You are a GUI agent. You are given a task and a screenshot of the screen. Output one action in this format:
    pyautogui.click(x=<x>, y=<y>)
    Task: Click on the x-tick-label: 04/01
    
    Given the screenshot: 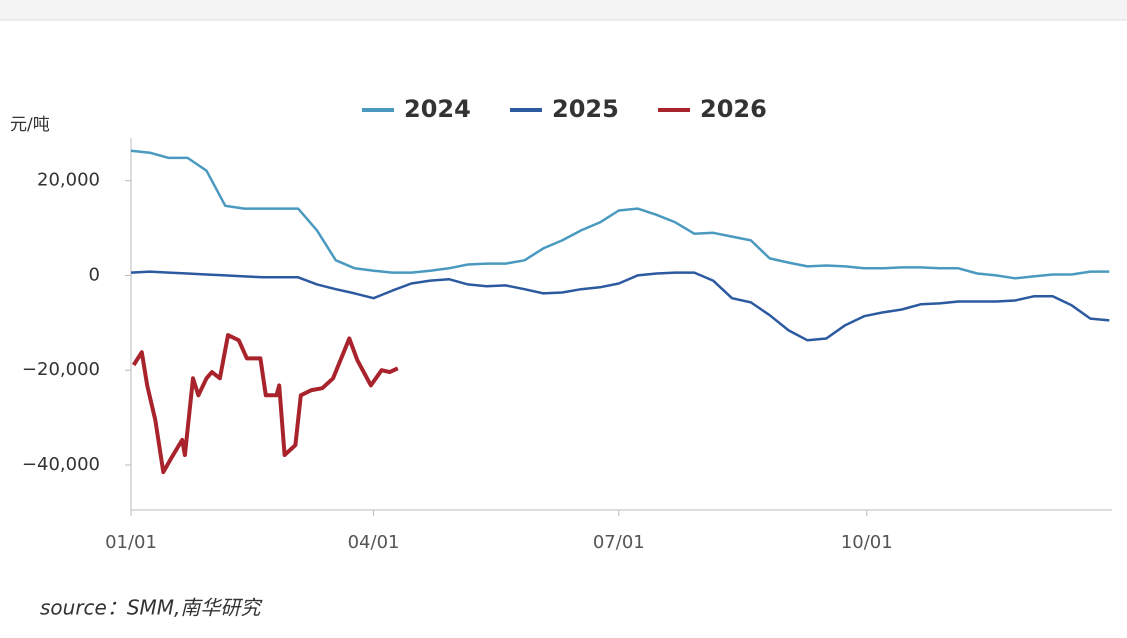 What is the action you would take?
    pyautogui.click(x=374, y=542)
    